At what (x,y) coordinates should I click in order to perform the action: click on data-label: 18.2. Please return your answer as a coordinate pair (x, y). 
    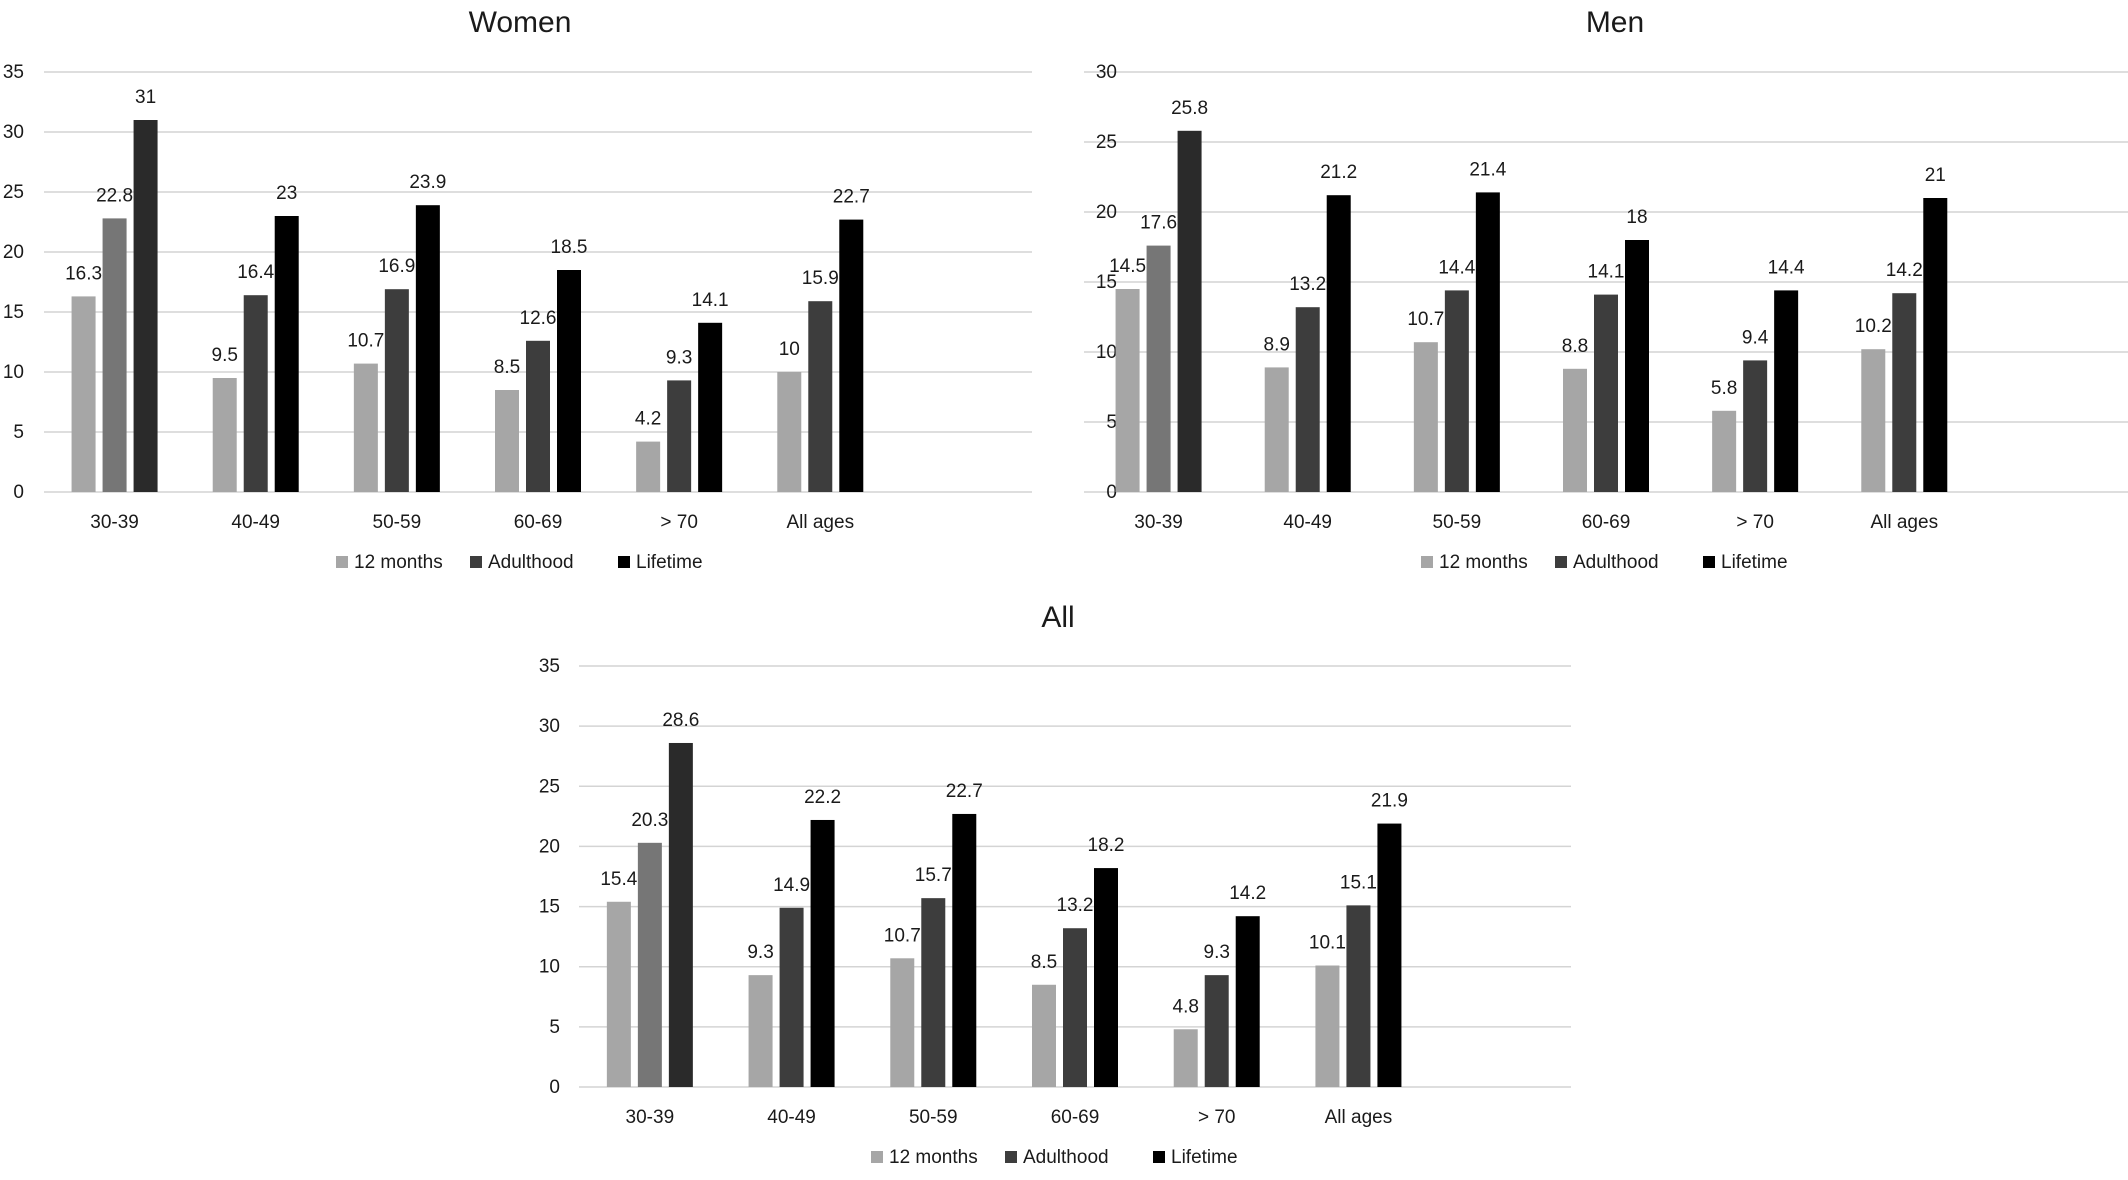
    Looking at the image, I should click on (1106, 845).